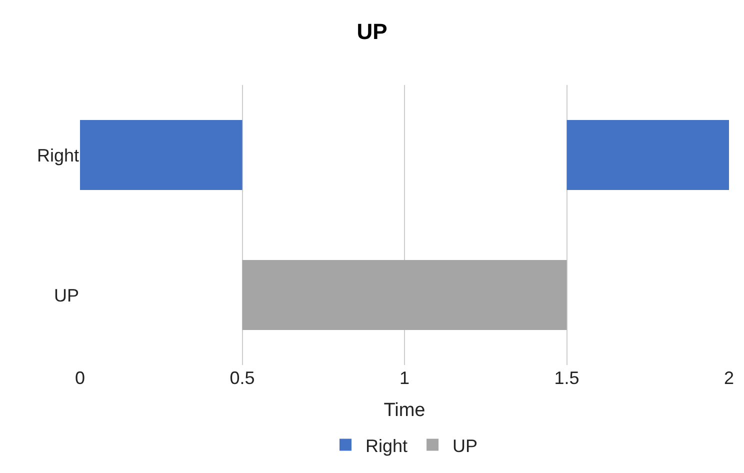  What do you see at coordinates (567, 378) in the screenshot?
I see `x-tick-label: 1.5` at bounding box center [567, 378].